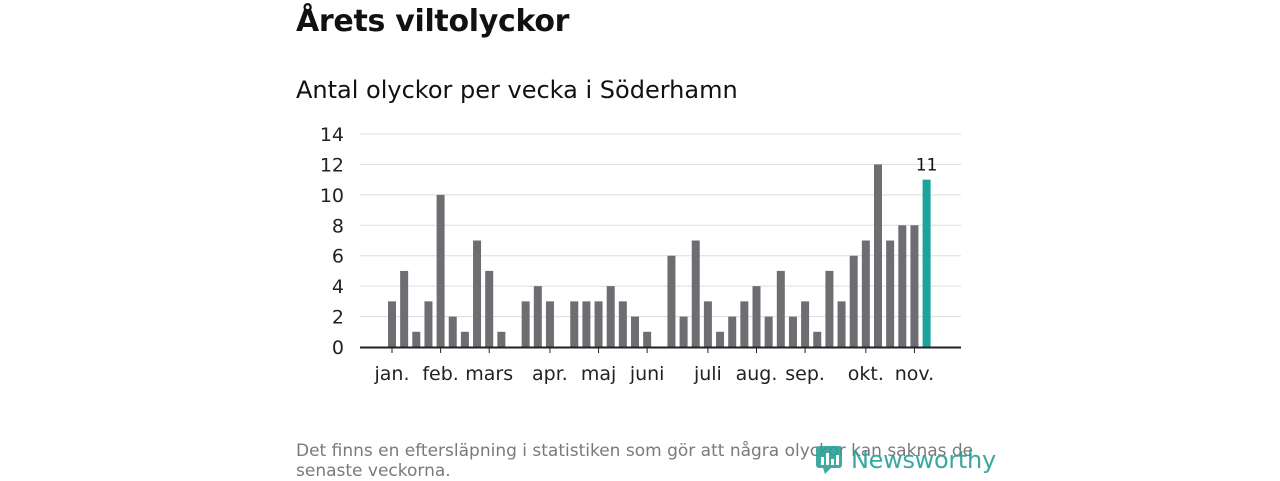  Describe the element at coordinates (338, 257) in the screenshot. I see `y-tick-label: 6` at that location.